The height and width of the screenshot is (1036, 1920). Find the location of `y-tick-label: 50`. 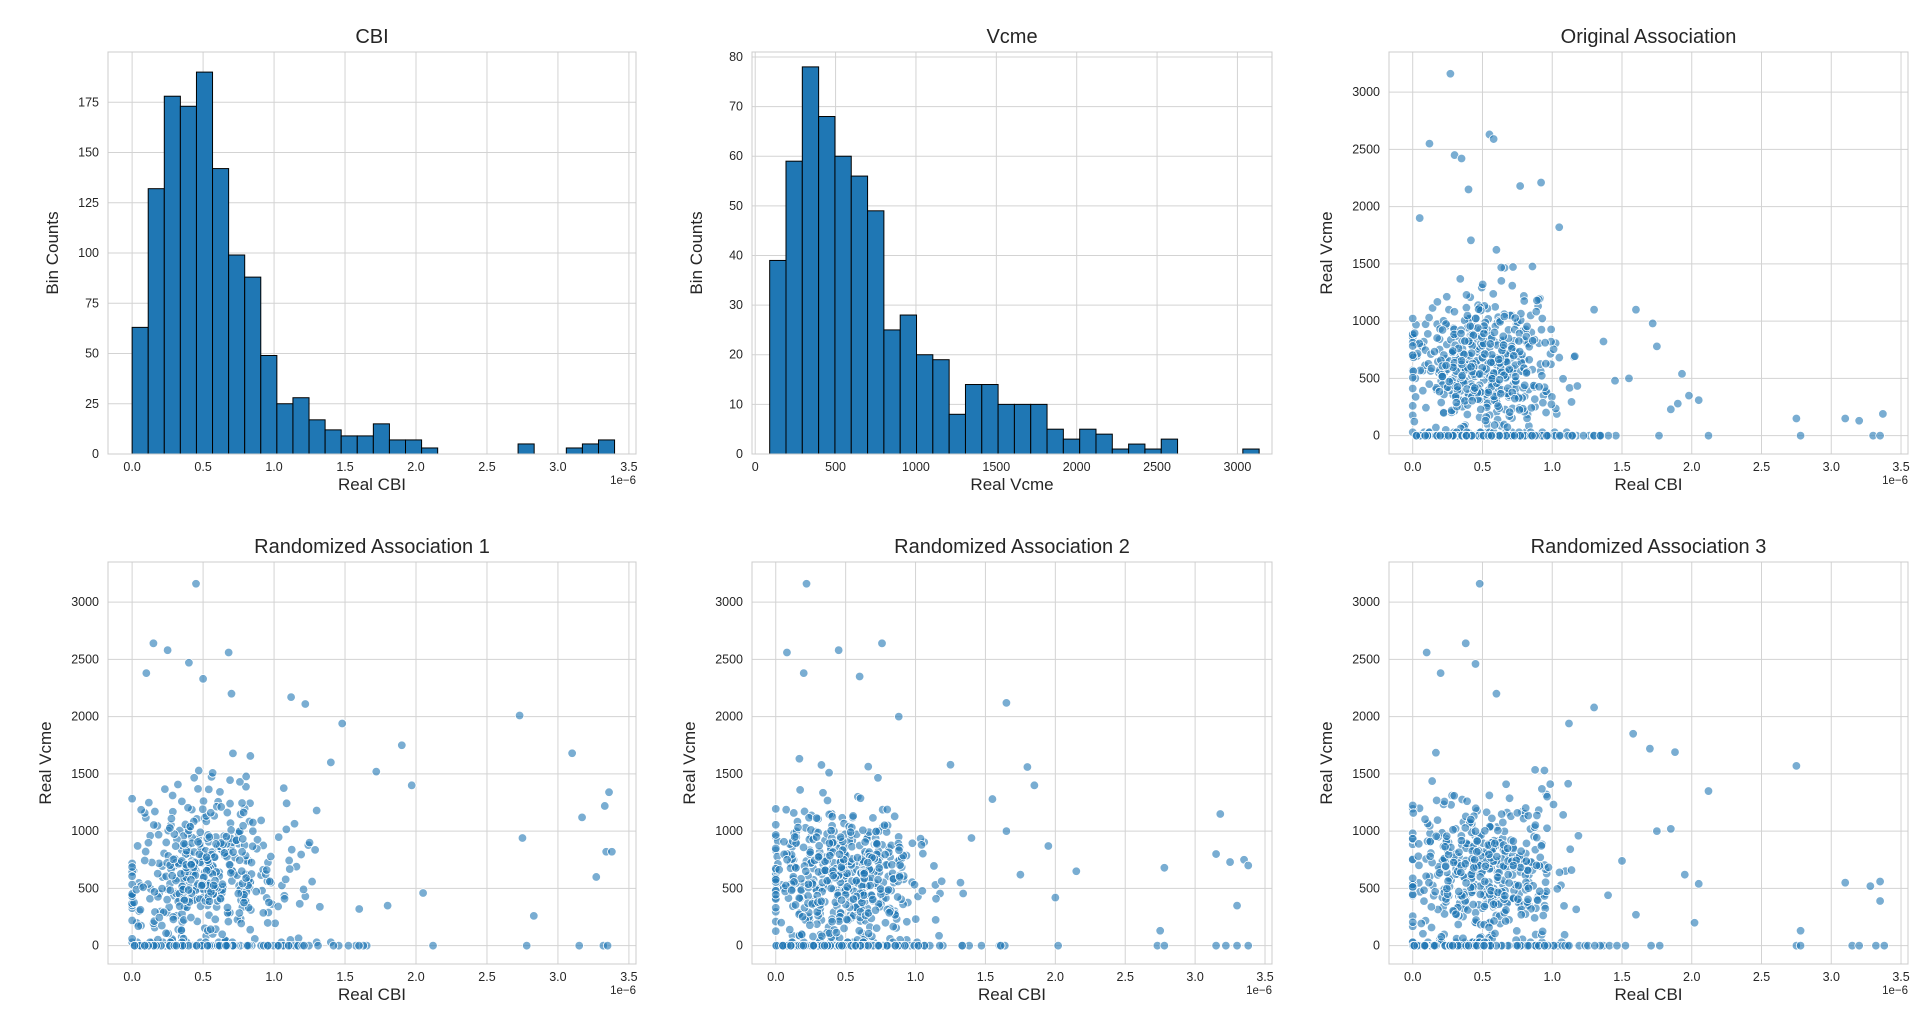

y-tick-label: 50 is located at coordinates (92, 354).